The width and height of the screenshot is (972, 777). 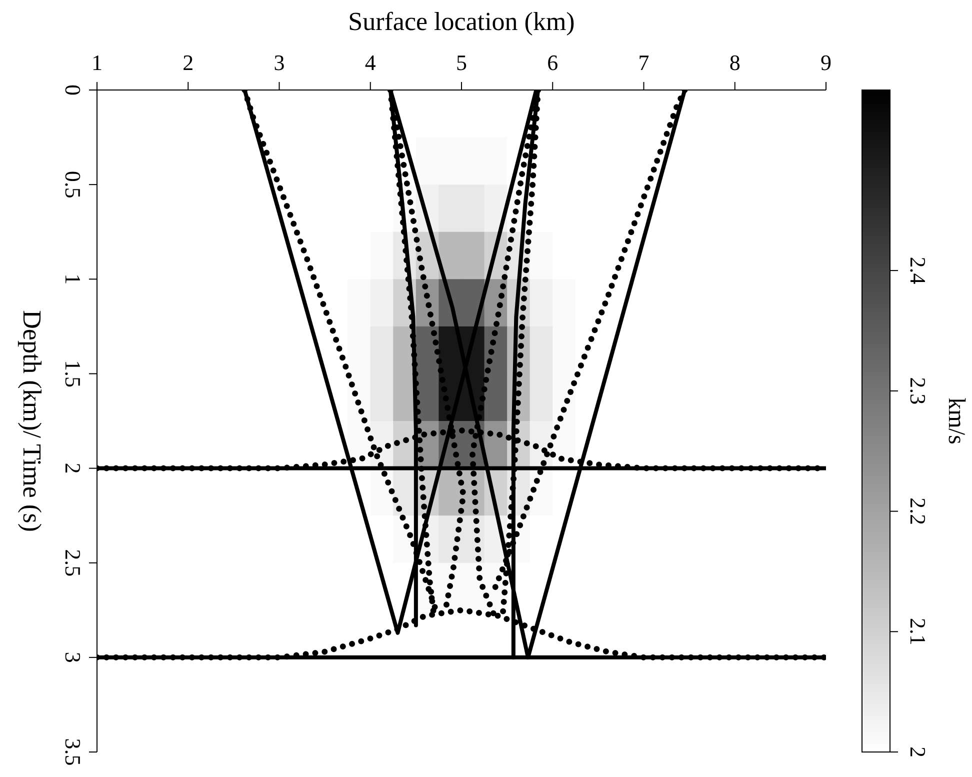 I want to click on x-tick-label: 3, so click(x=279, y=62).